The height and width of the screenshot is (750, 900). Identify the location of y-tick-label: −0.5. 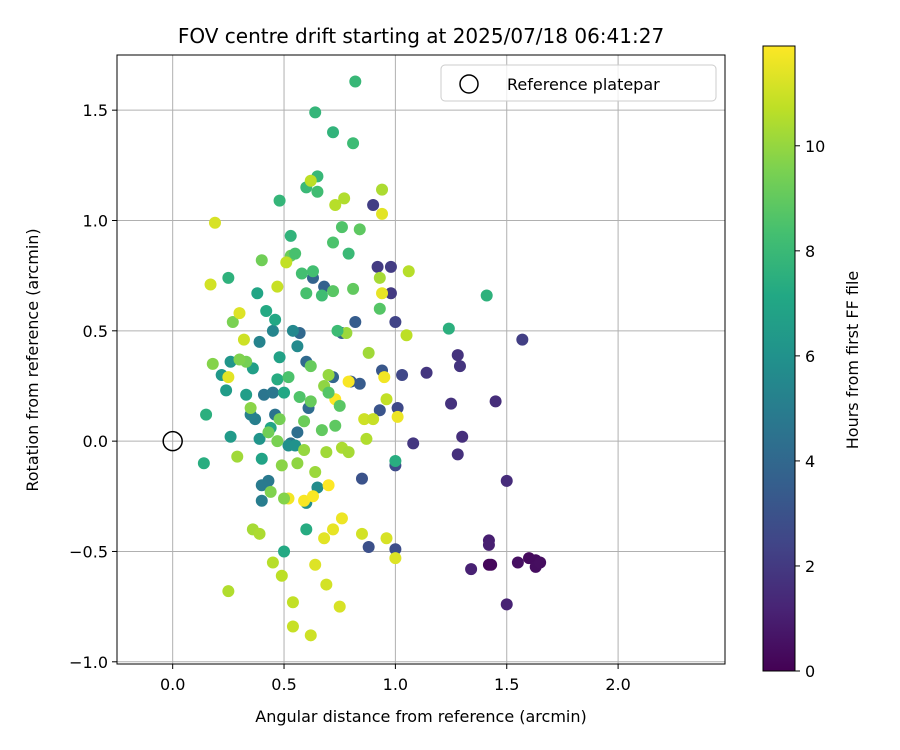
(88, 551).